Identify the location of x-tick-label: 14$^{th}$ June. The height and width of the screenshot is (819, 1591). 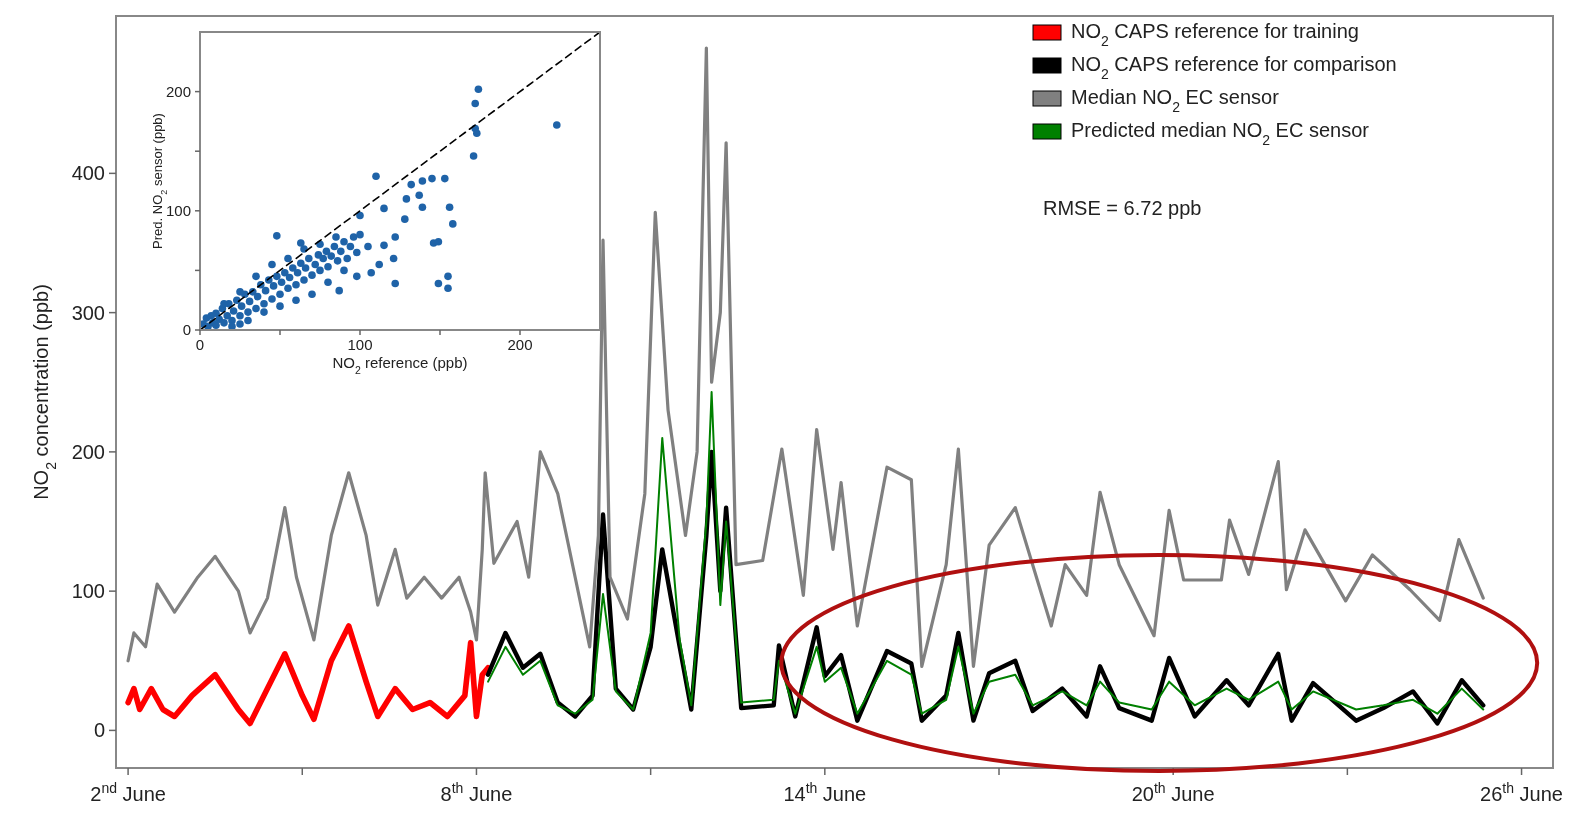
(825, 792).